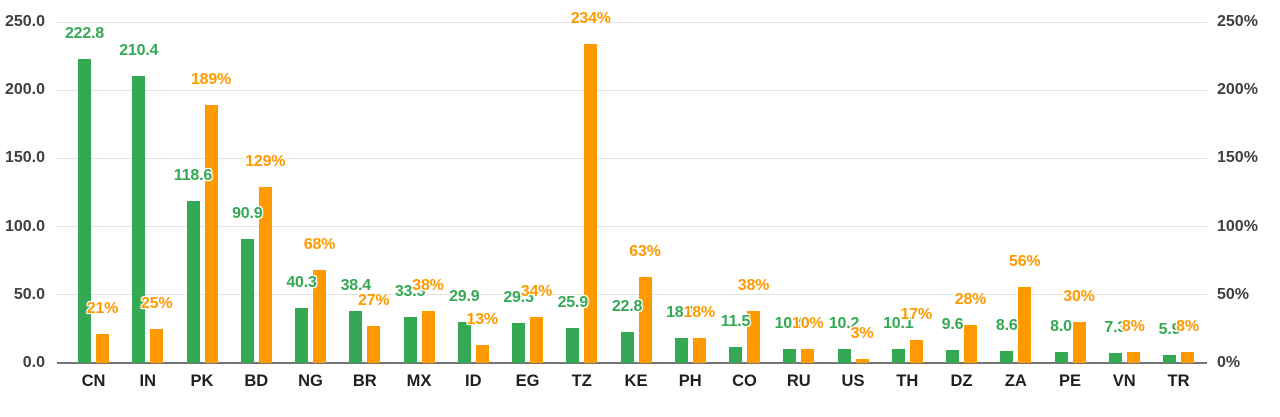 Image resolution: width=1280 pixels, height=417 pixels. What do you see at coordinates (102, 348) in the screenshot?
I see `bar-orange-CN` at bounding box center [102, 348].